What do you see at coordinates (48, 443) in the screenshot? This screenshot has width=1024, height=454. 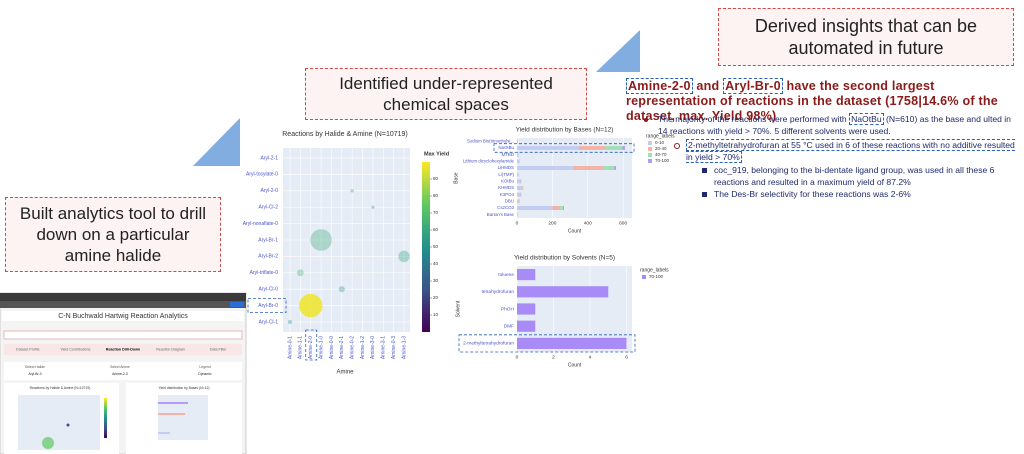 I see `mini-bubble` at bounding box center [48, 443].